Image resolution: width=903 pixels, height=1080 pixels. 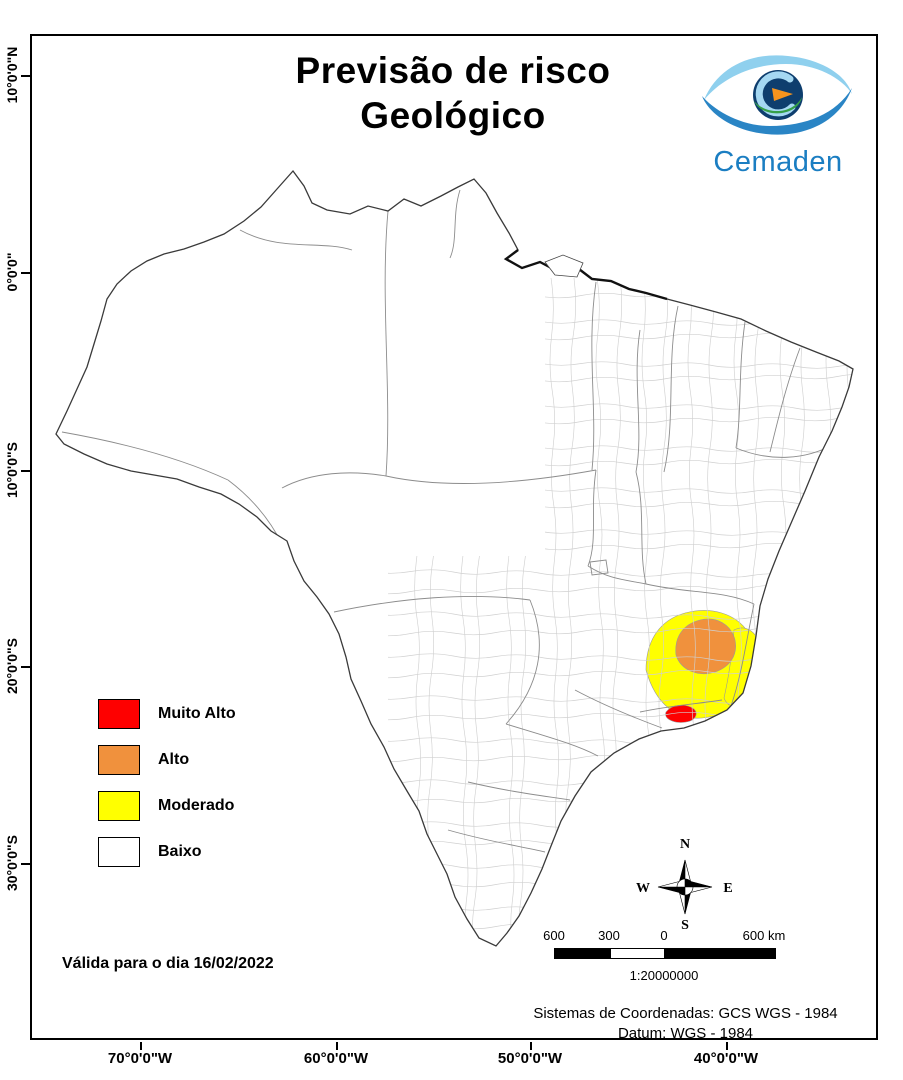 I want to click on lat-label-0: 0°0'0", so click(x=12, y=272).